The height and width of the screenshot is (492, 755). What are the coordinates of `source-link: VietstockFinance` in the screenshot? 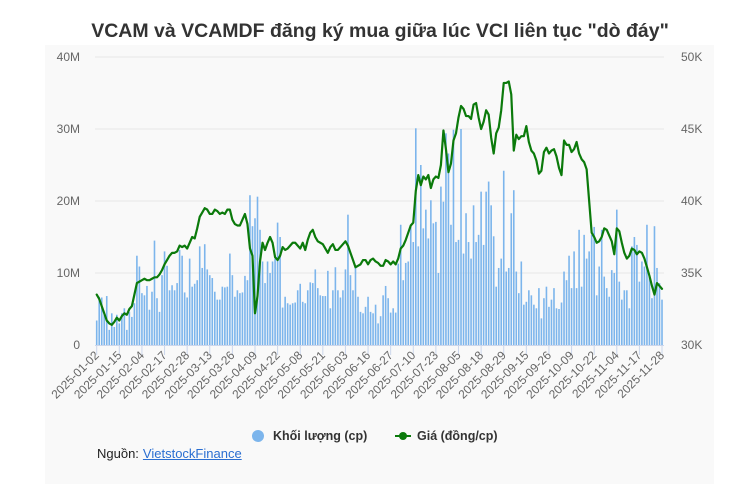 It's located at (192, 453).